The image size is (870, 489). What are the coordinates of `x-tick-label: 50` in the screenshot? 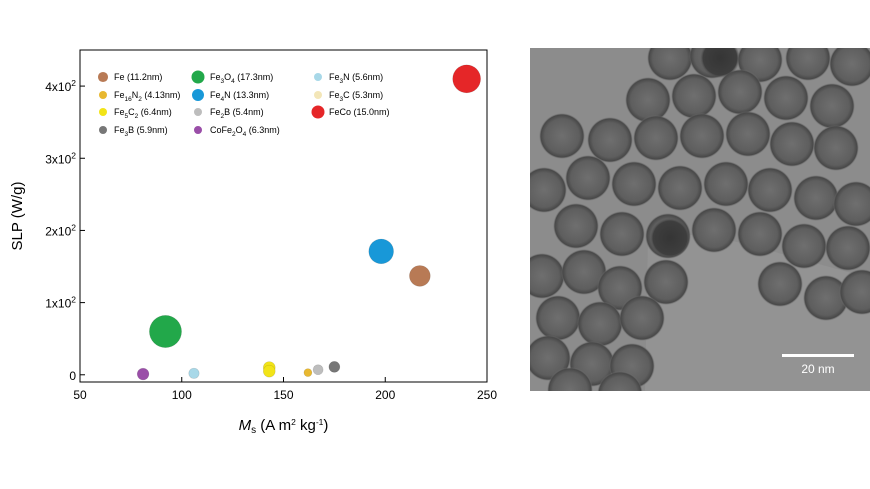 It's located at (80, 395).